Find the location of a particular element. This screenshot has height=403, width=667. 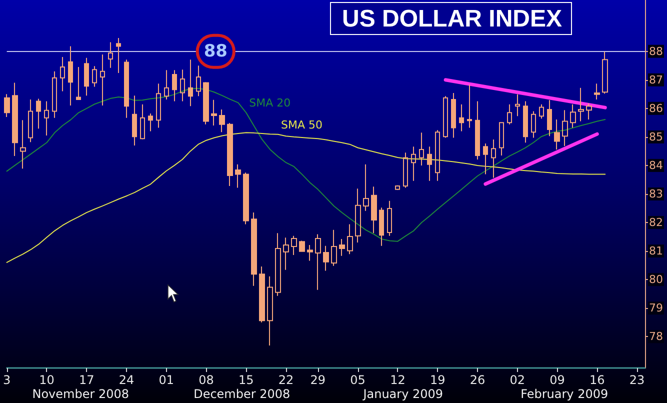

y-tick-label: 80 is located at coordinates (656, 279).